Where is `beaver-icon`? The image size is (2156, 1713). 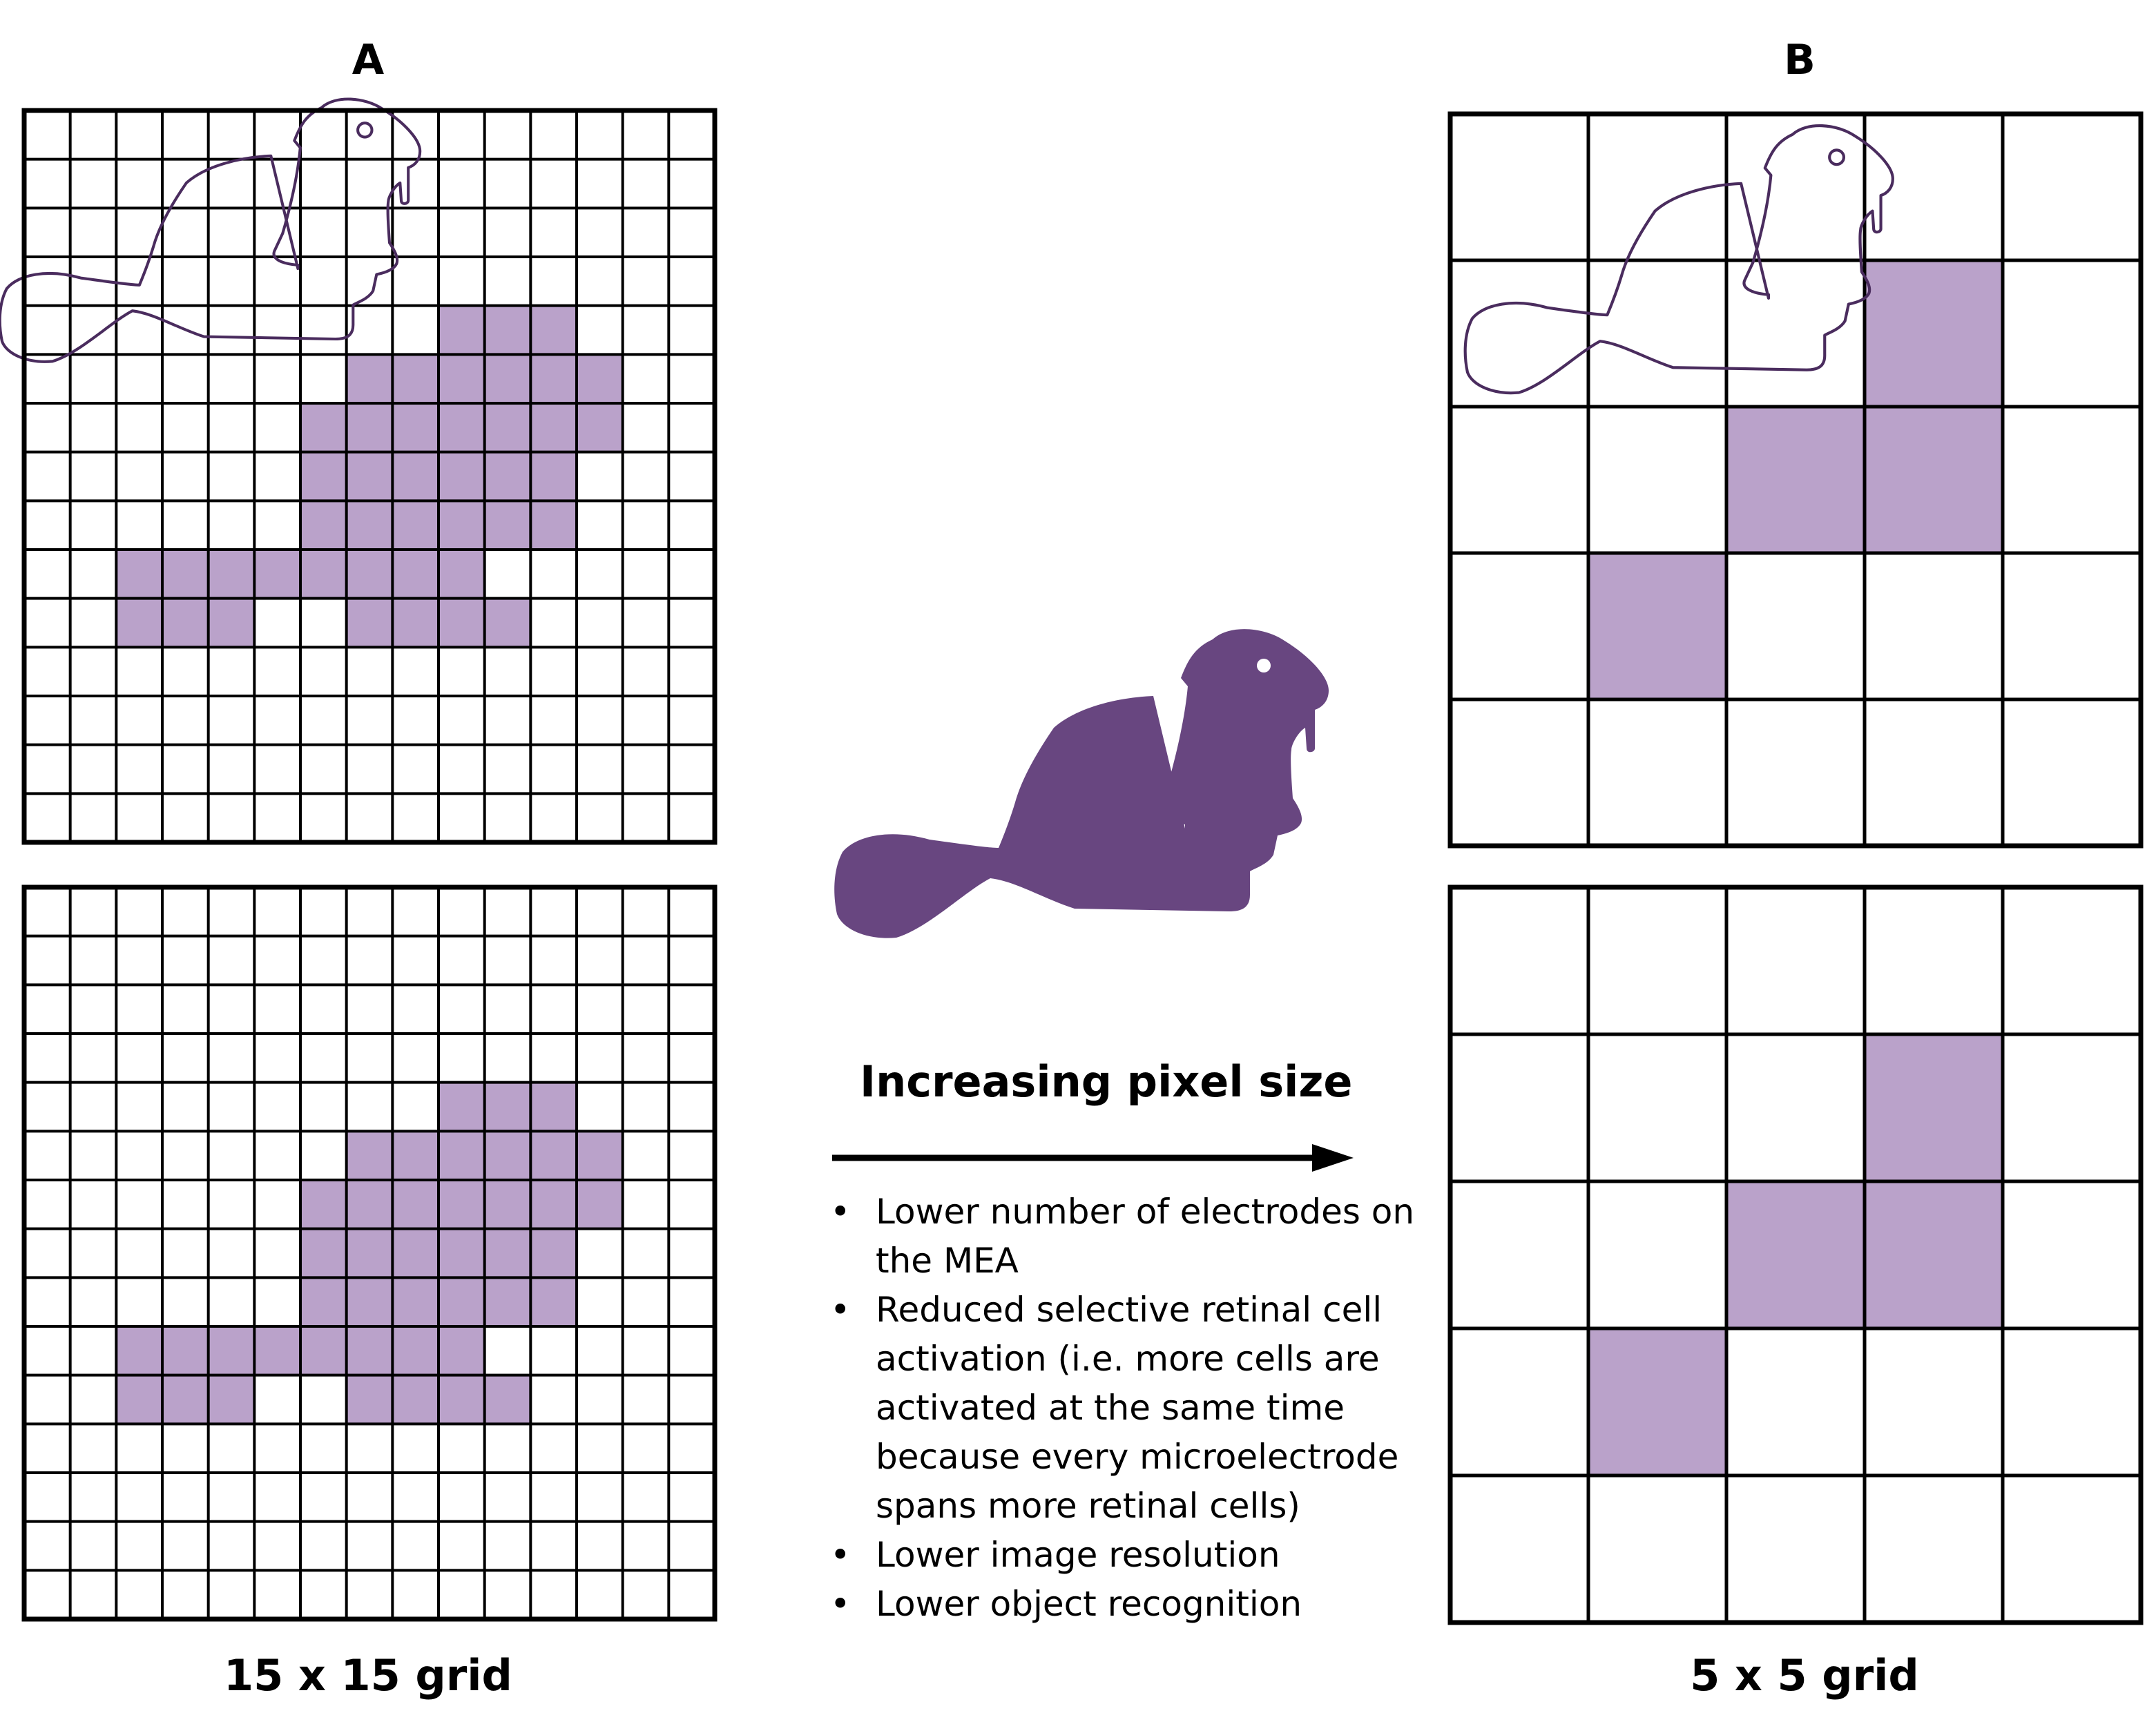
beaver-icon is located at coordinates (1081, 783).